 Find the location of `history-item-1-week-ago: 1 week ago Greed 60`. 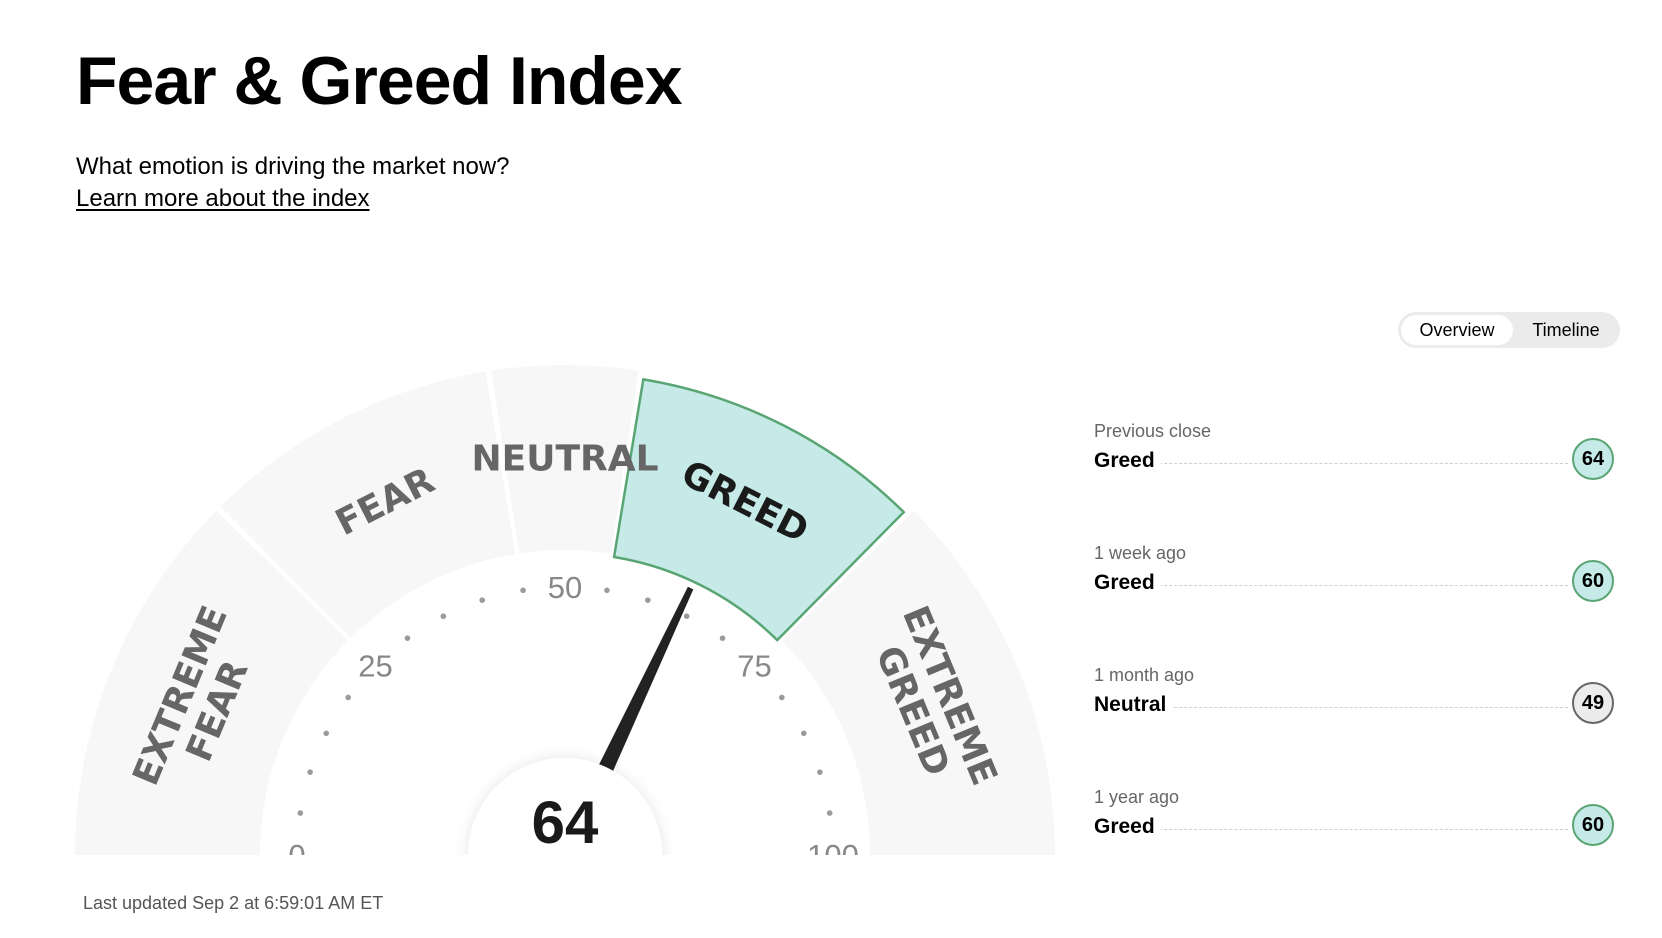

history-item-1-week-ago: 1 week ago Greed 60 is located at coordinates (1354, 587).